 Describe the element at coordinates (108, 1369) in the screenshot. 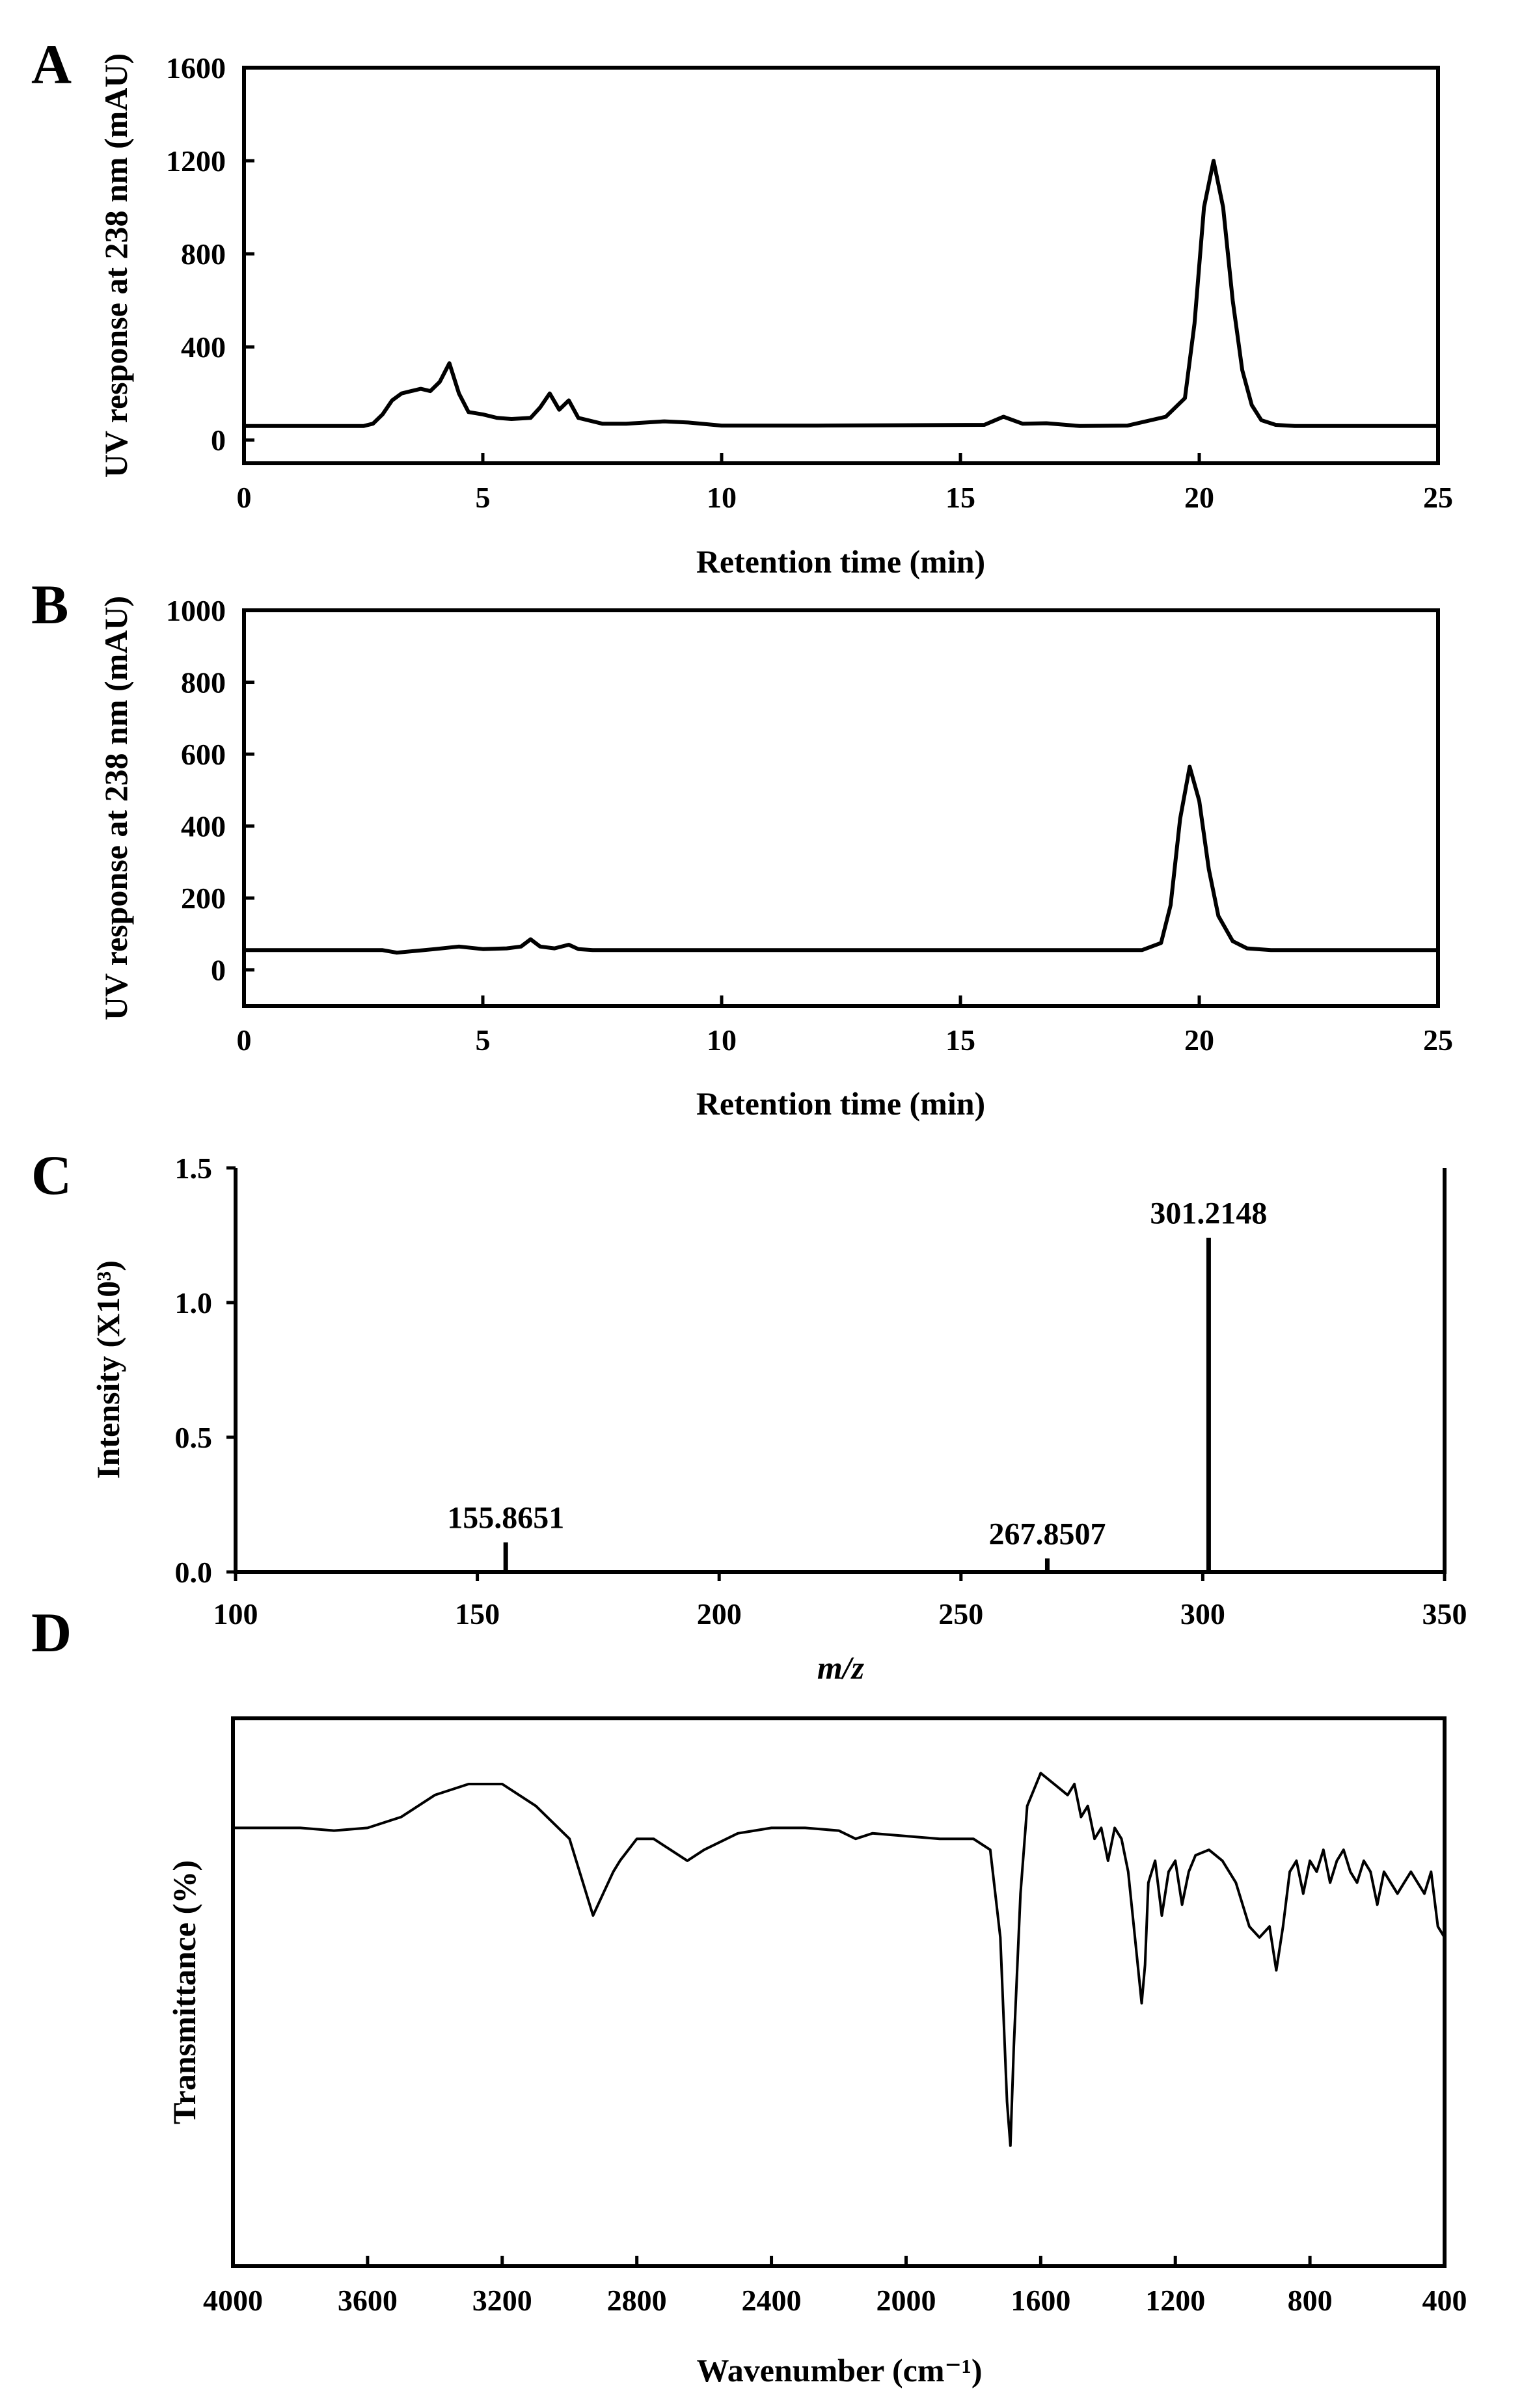

I see `panel-c-ylabel: Intensity (X10³)` at that location.